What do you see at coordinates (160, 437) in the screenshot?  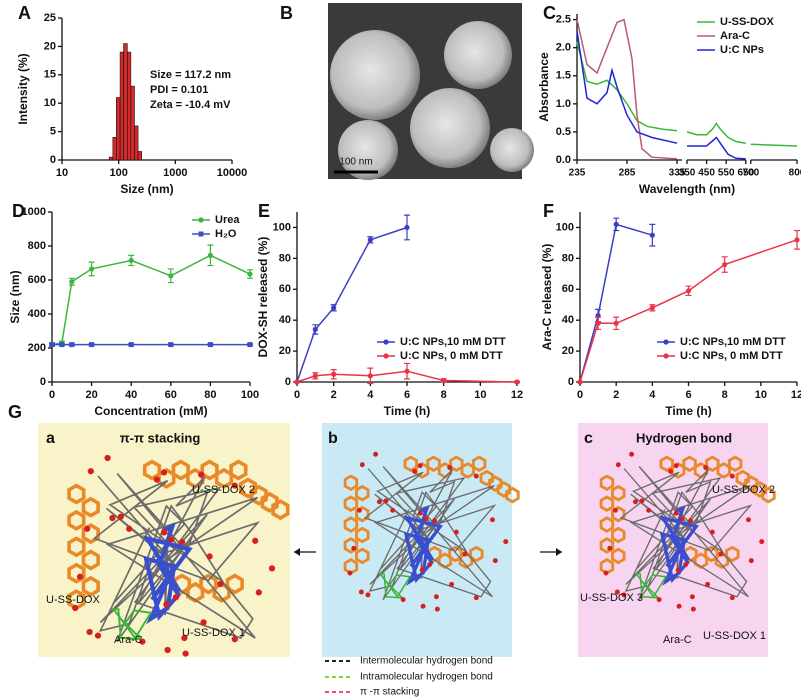 I see `subpanel-title: π-π stacking` at bounding box center [160, 437].